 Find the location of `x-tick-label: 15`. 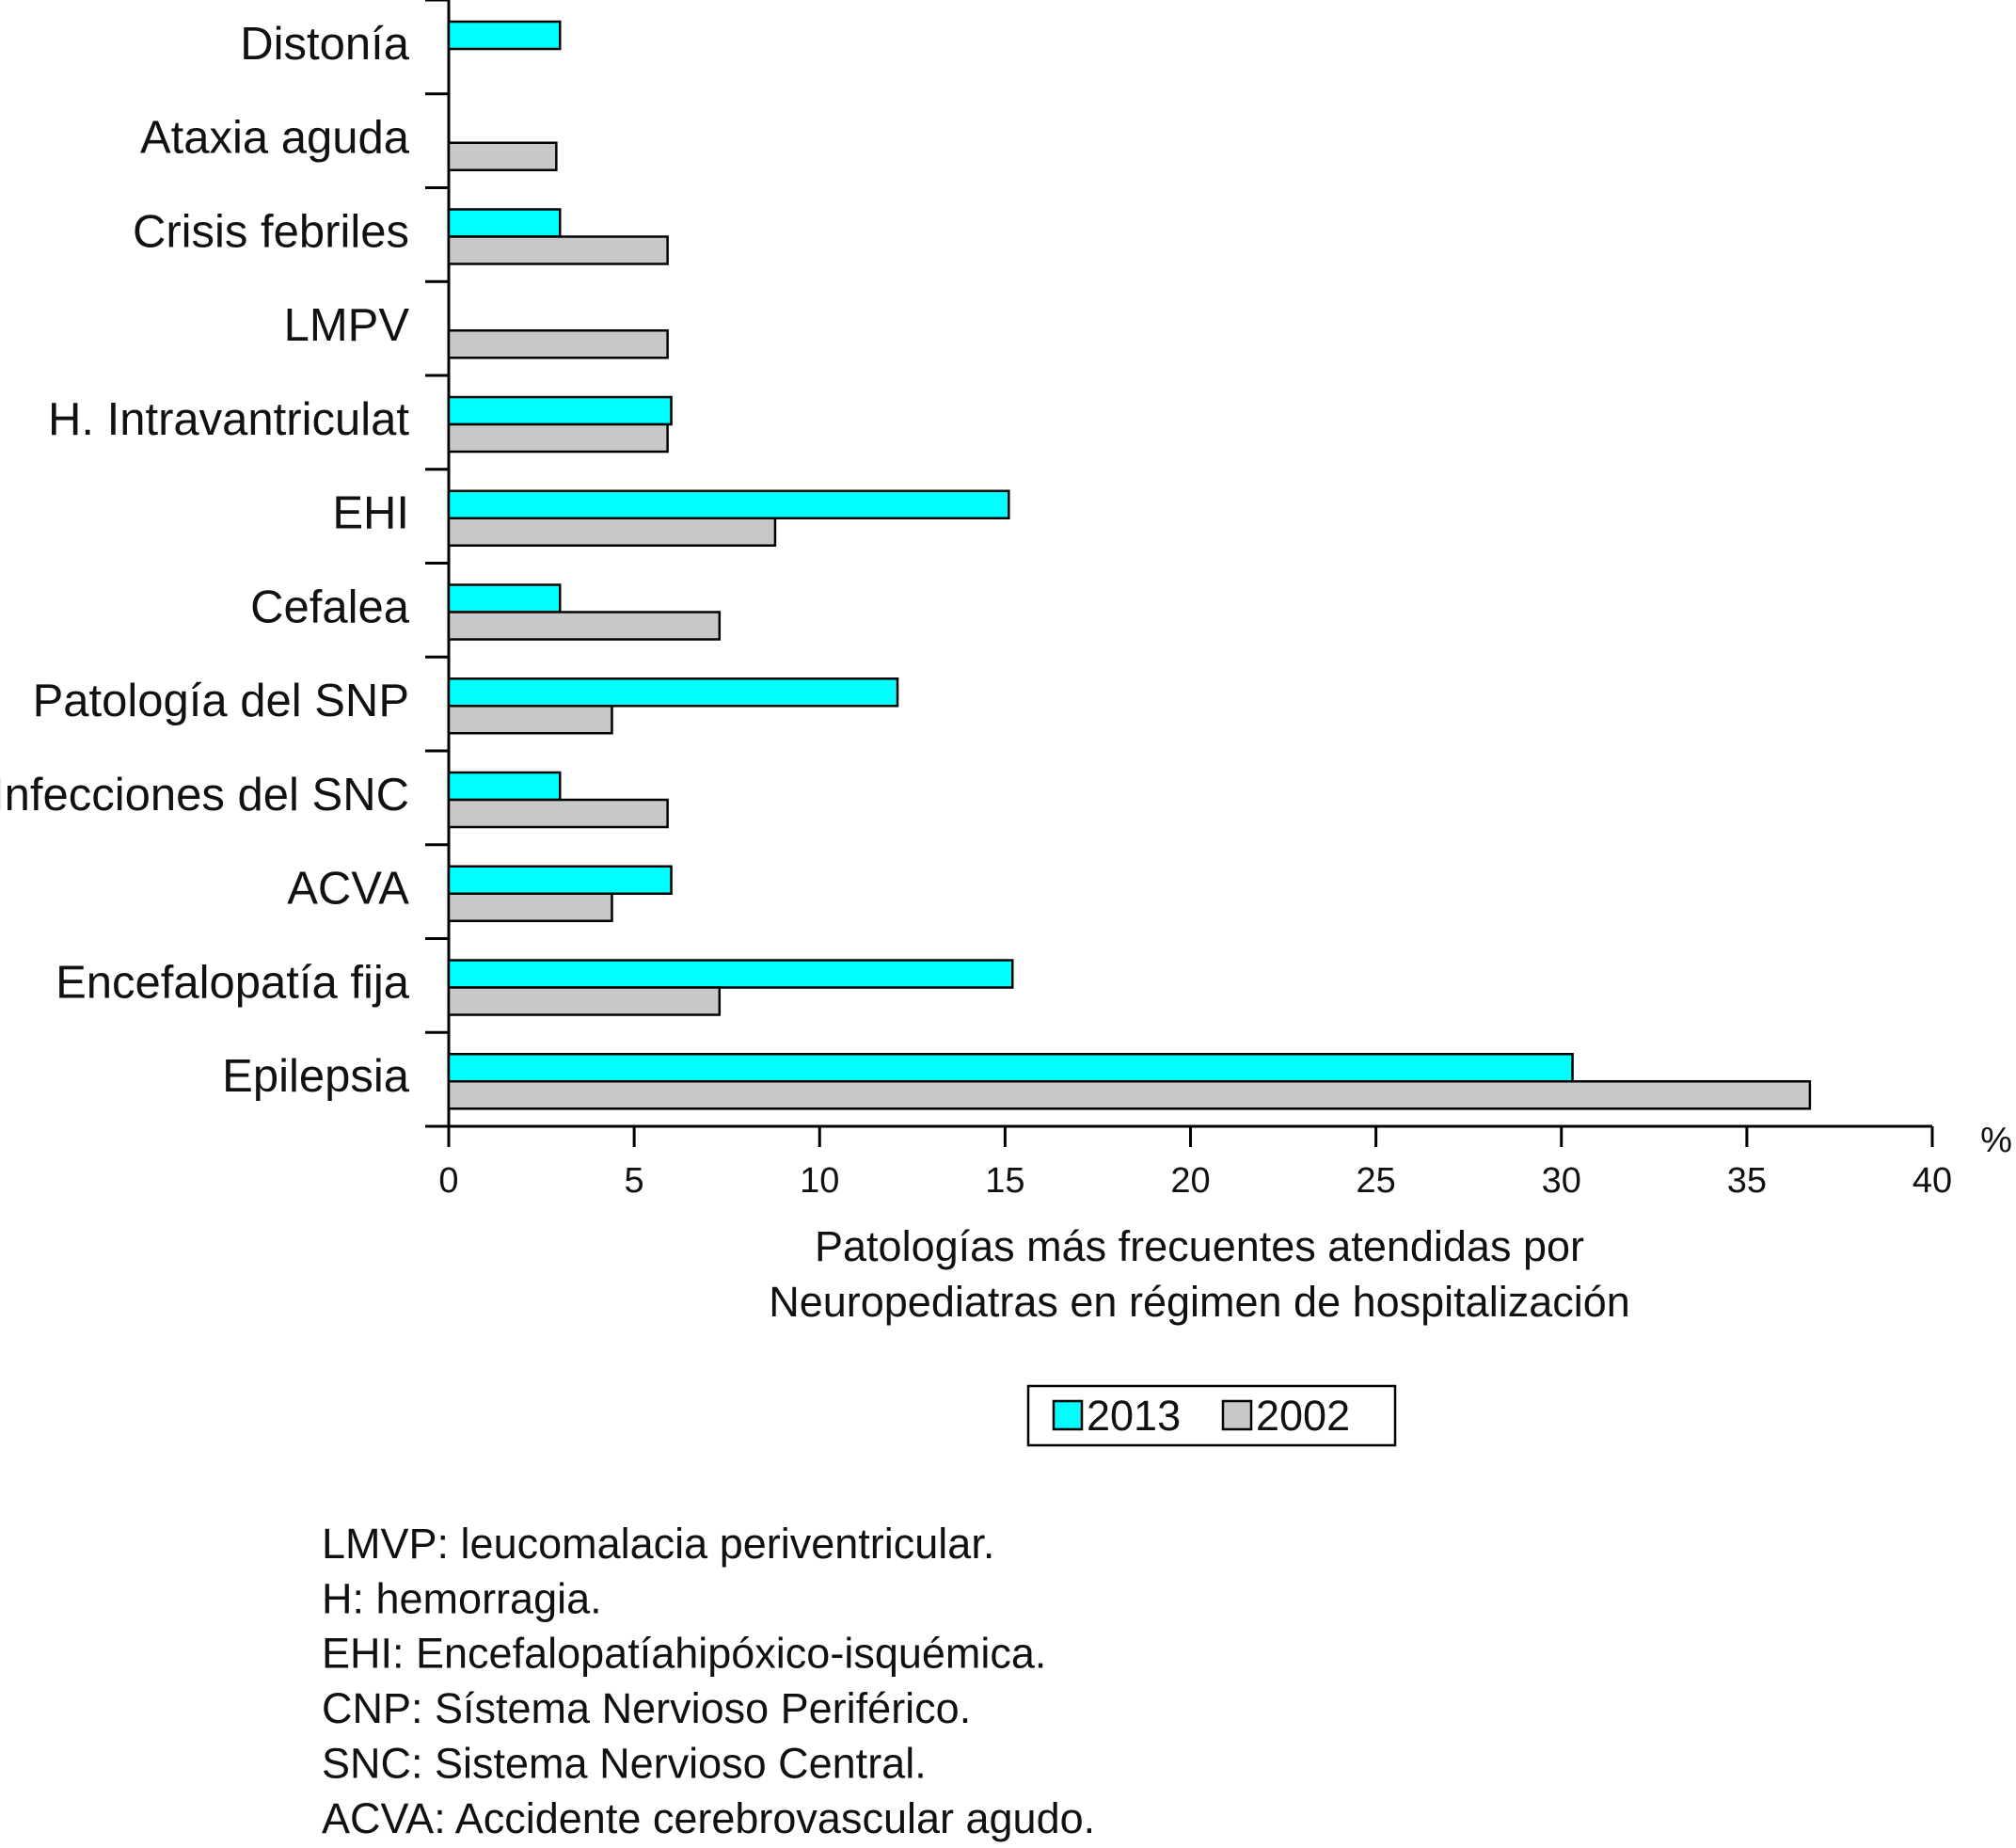

x-tick-label: 15 is located at coordinates (1004, 1181).